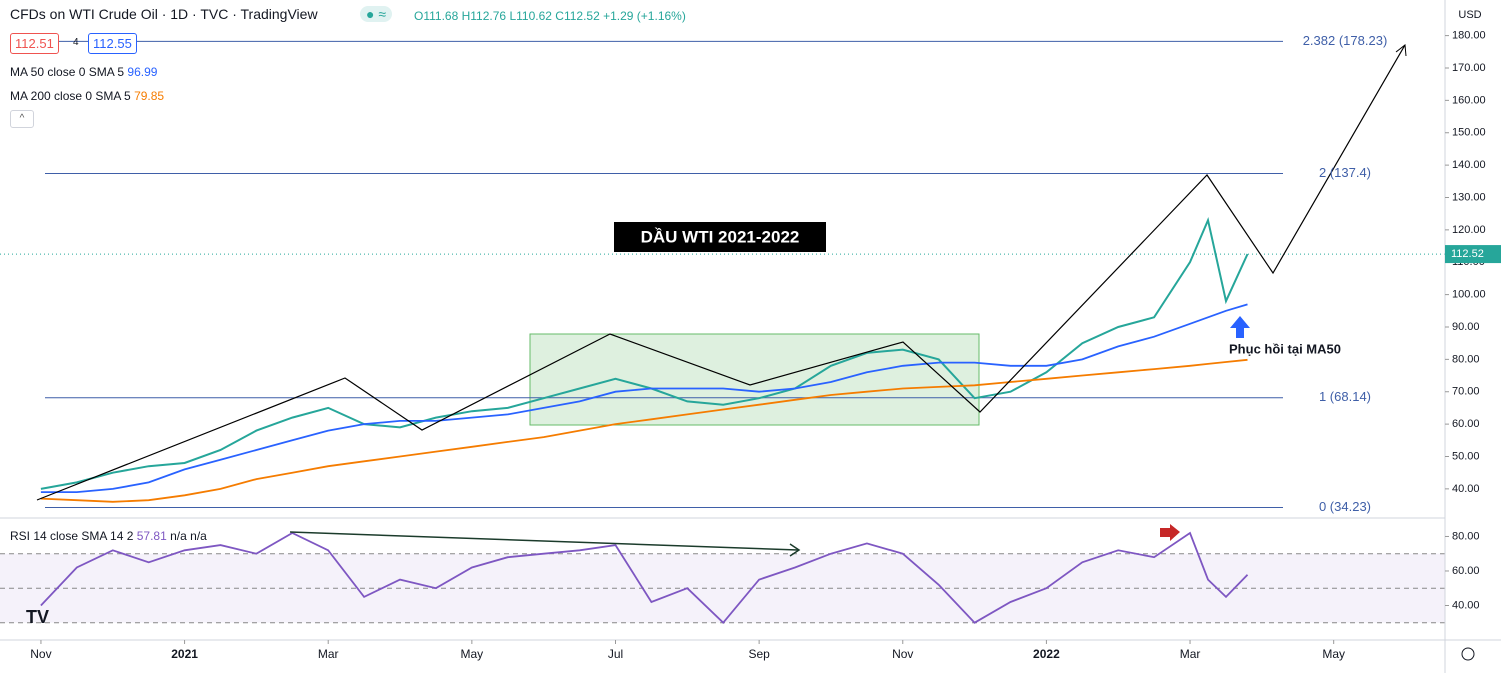 The image size is (1501, 673). I want to click on legend-label: RSI 14 close SMA 14 2, so click(72, 536).